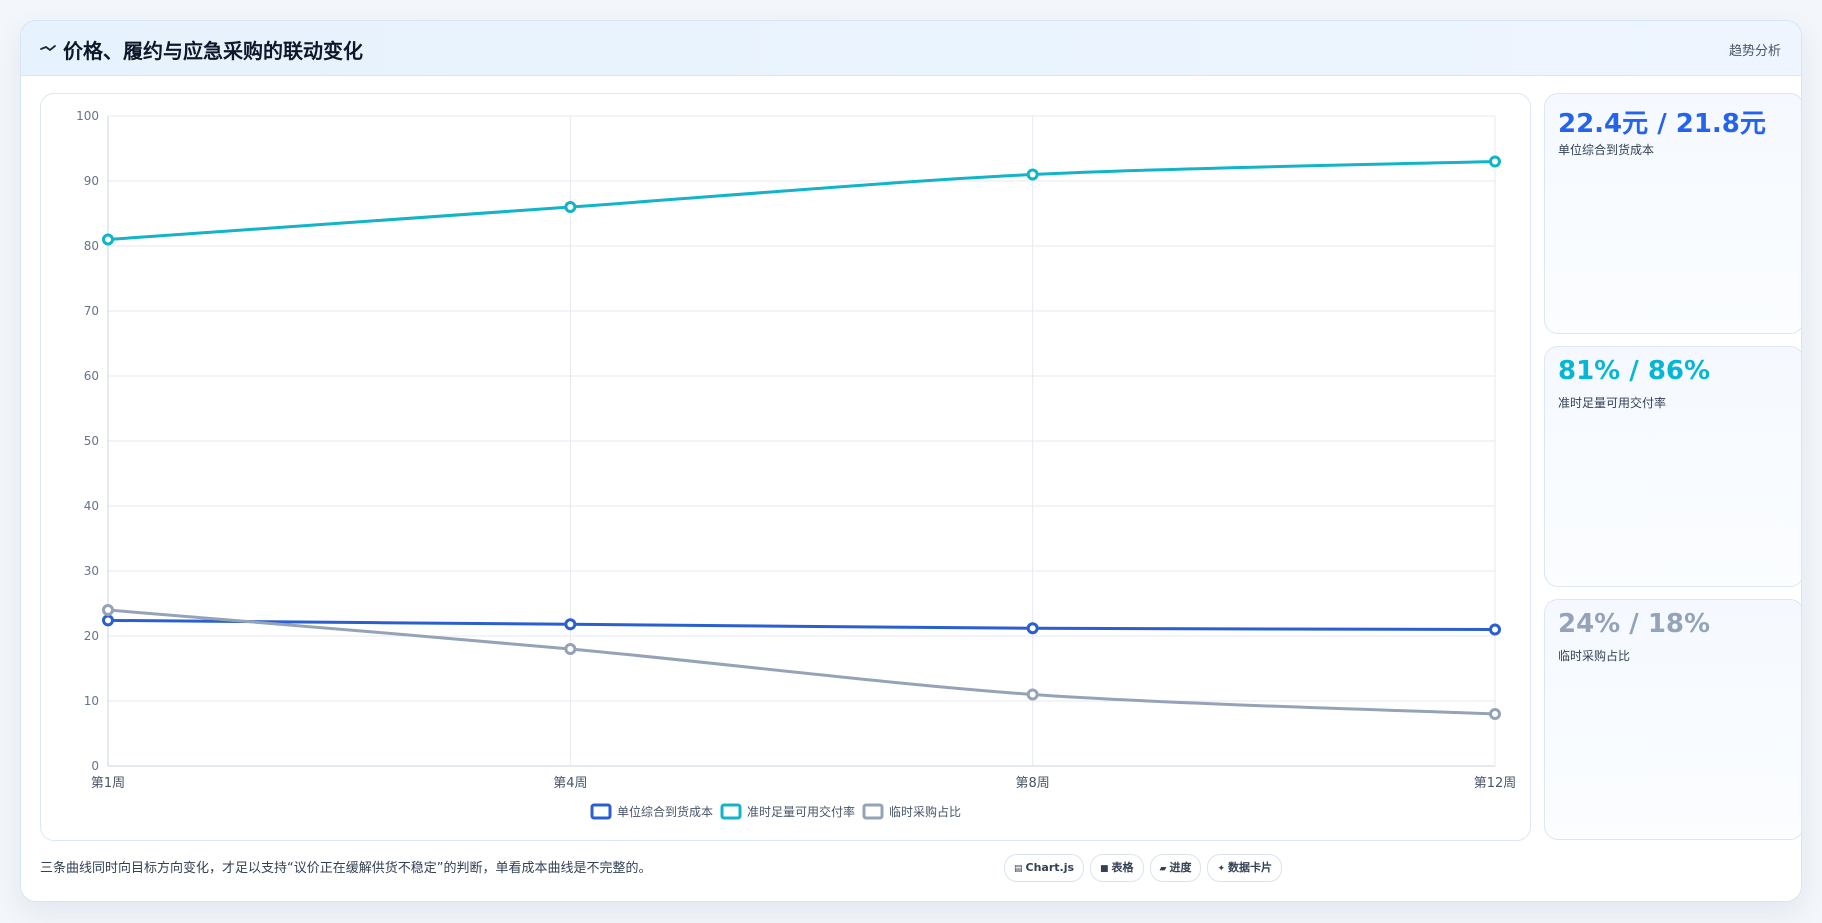 The width and height of the screenshot is (1822, 923). What do you see at coordinates (925, 811) in the screenshot?
I see `legend-label: 临时采购占比` at bounding box center [925, 811].